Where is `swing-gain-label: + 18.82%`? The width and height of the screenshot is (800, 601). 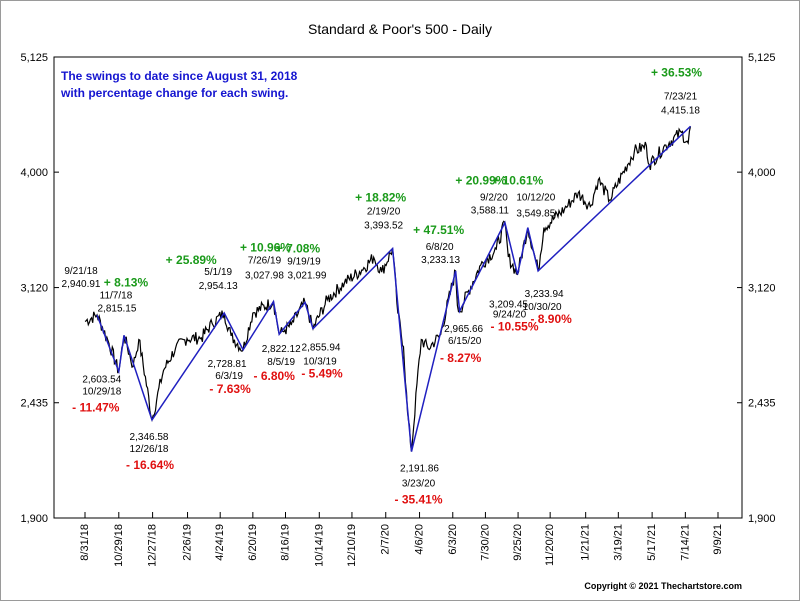 swing-gain-label: + 18.82% is located at coordinates (380, 198).